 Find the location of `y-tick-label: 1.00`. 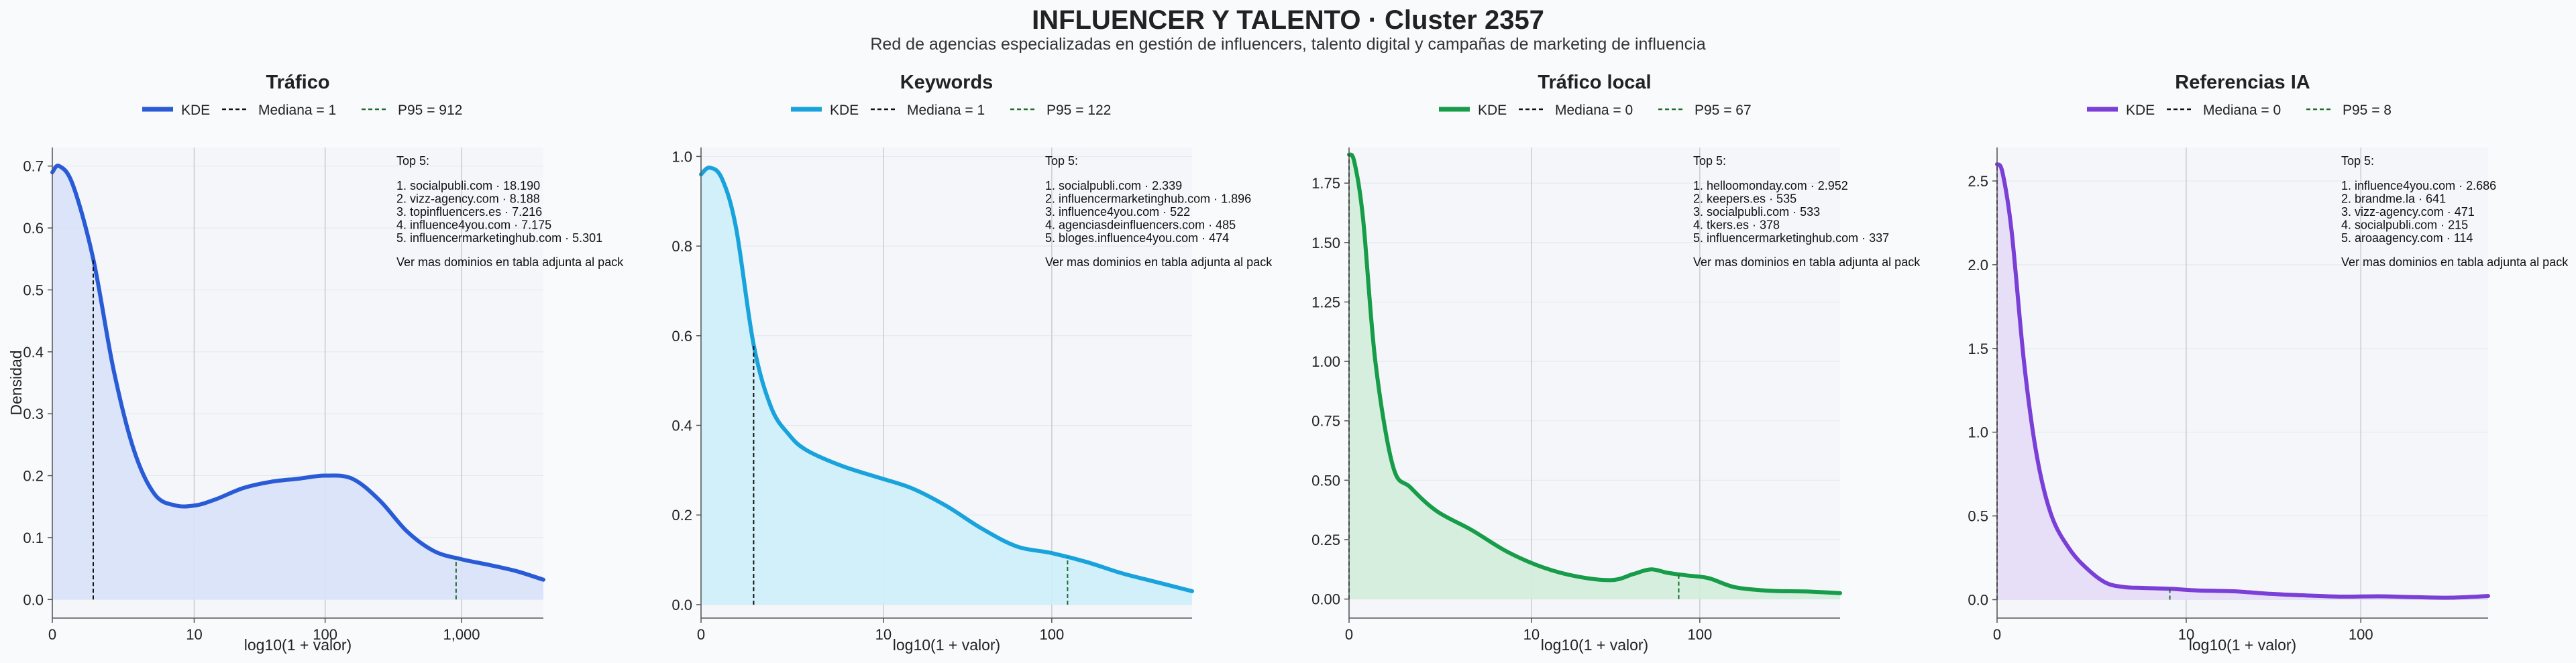

y-tick-label: 1.00 is located at coordinates (1325, 361).